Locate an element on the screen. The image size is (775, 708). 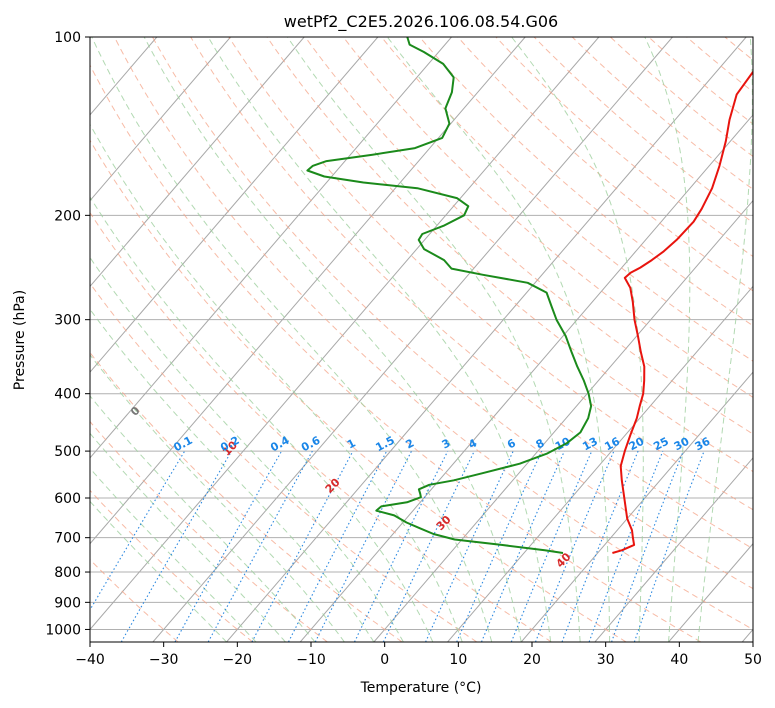
dry-adiabat-label: 20 is located at coordinates (333, 486).